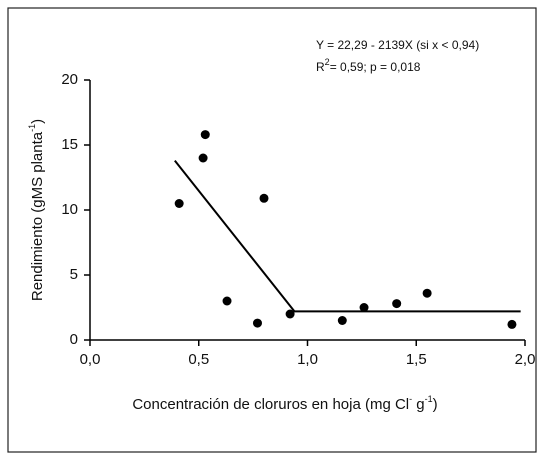  What do you see at coordinates (270, 404) in the screenshot?
I see `x-axis-label-part: Concentración de cloruros en hoja (mg Cl` at bounding box center [270, 404].